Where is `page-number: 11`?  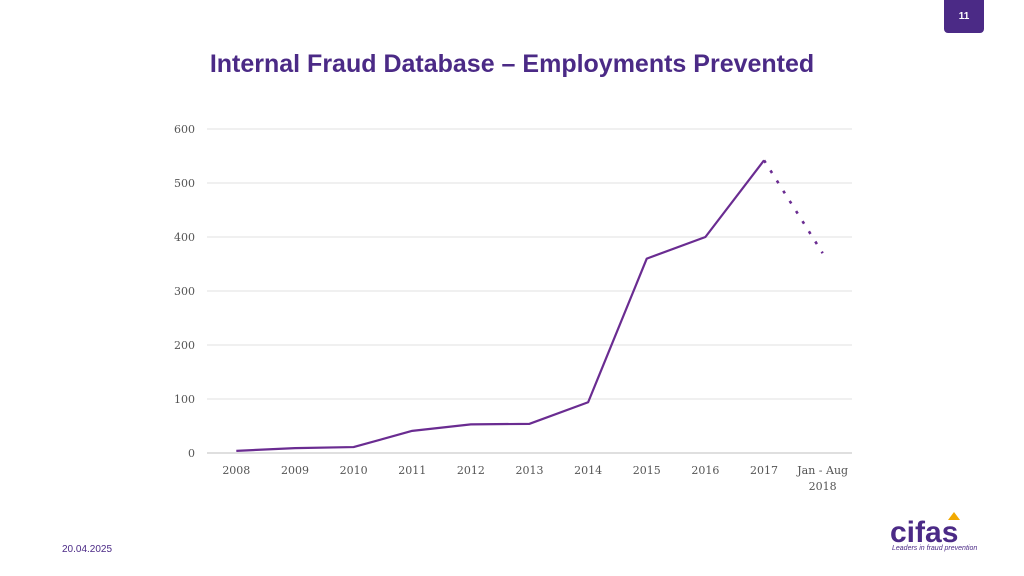 page-number: 11 is located at coordinates (964, 16).